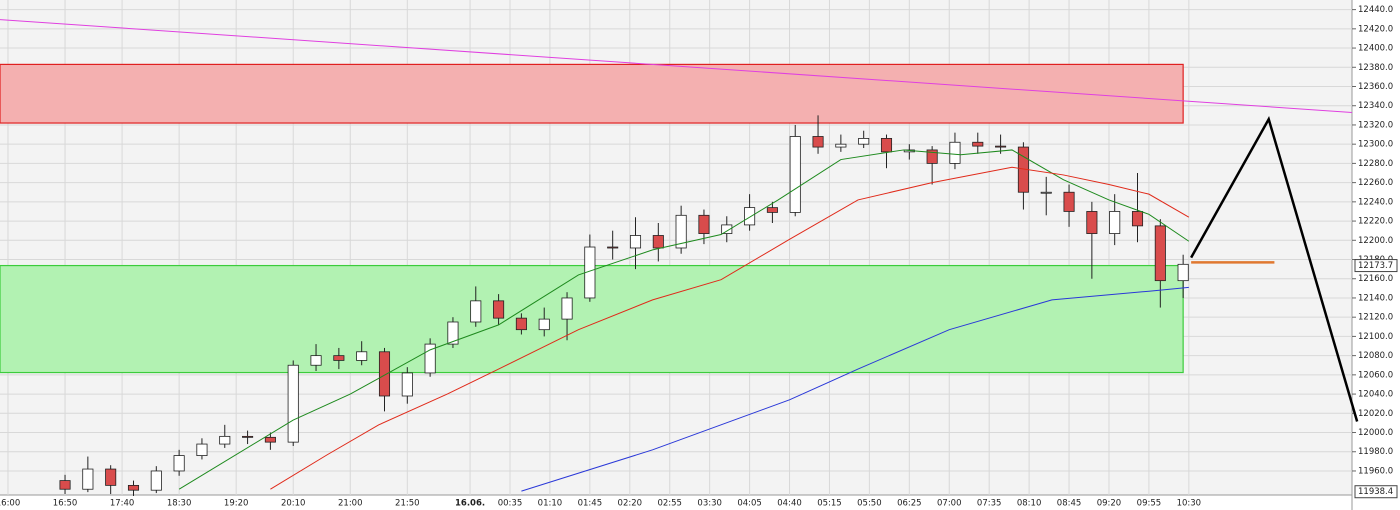 The width and height of the screenshot is (1400, 510). Describe the element at coordinates (1375, 452) in the screenshot. I see `y-tick-label: 11980.0` at that location.